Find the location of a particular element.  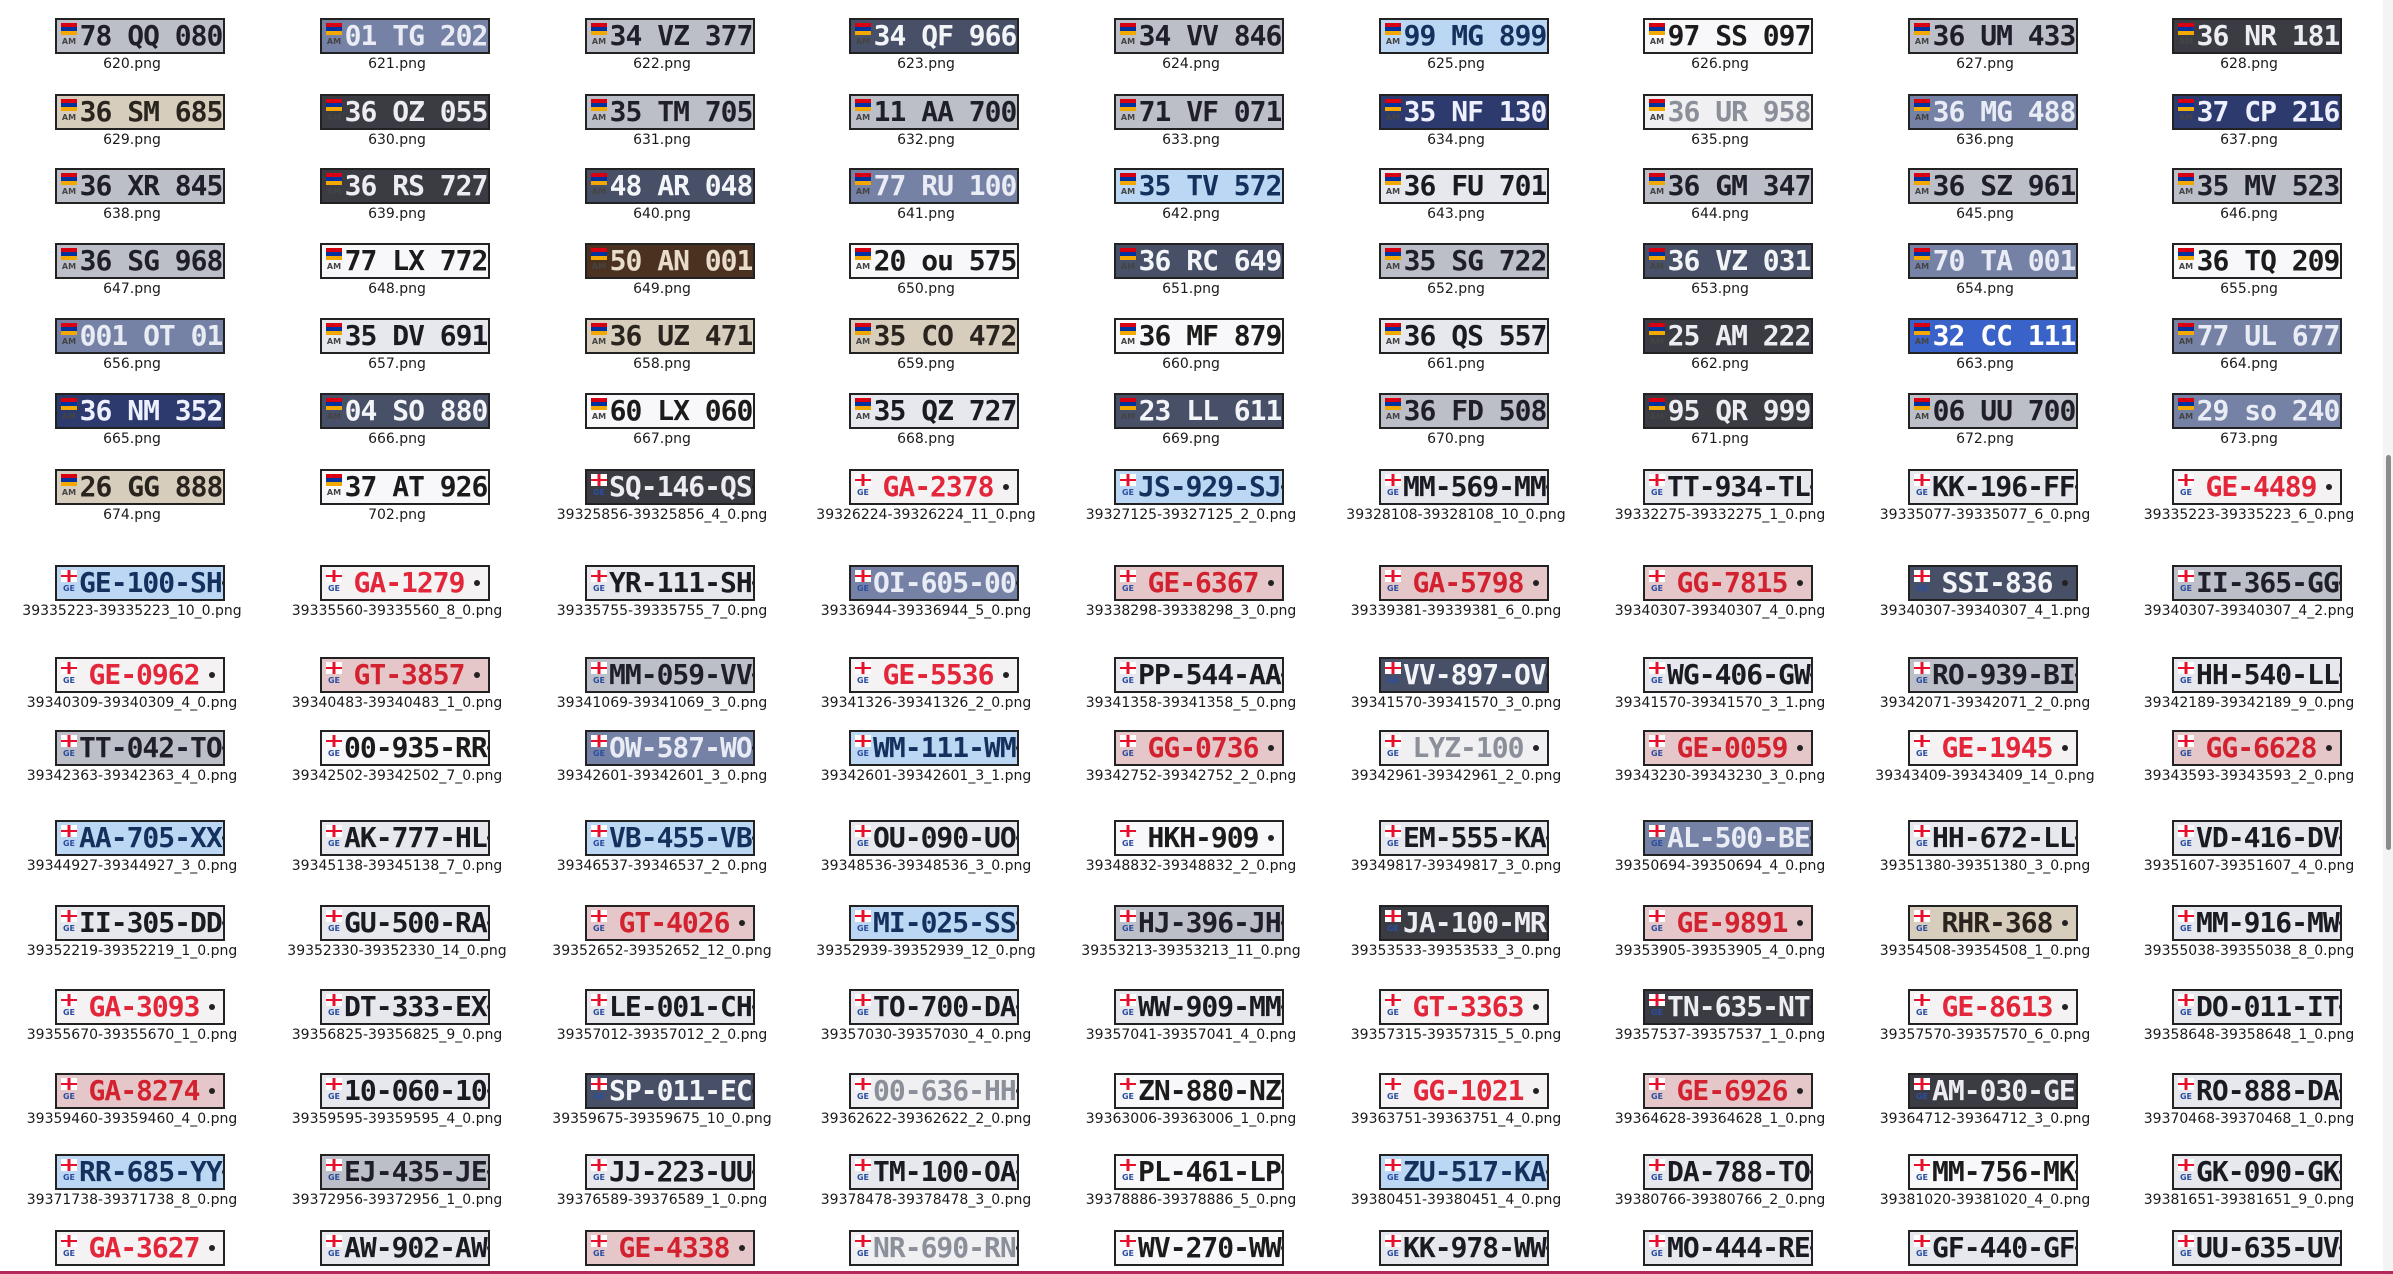

plate-thumbnail: GE JS-929-SJ is located at coordinates (1199, 487).